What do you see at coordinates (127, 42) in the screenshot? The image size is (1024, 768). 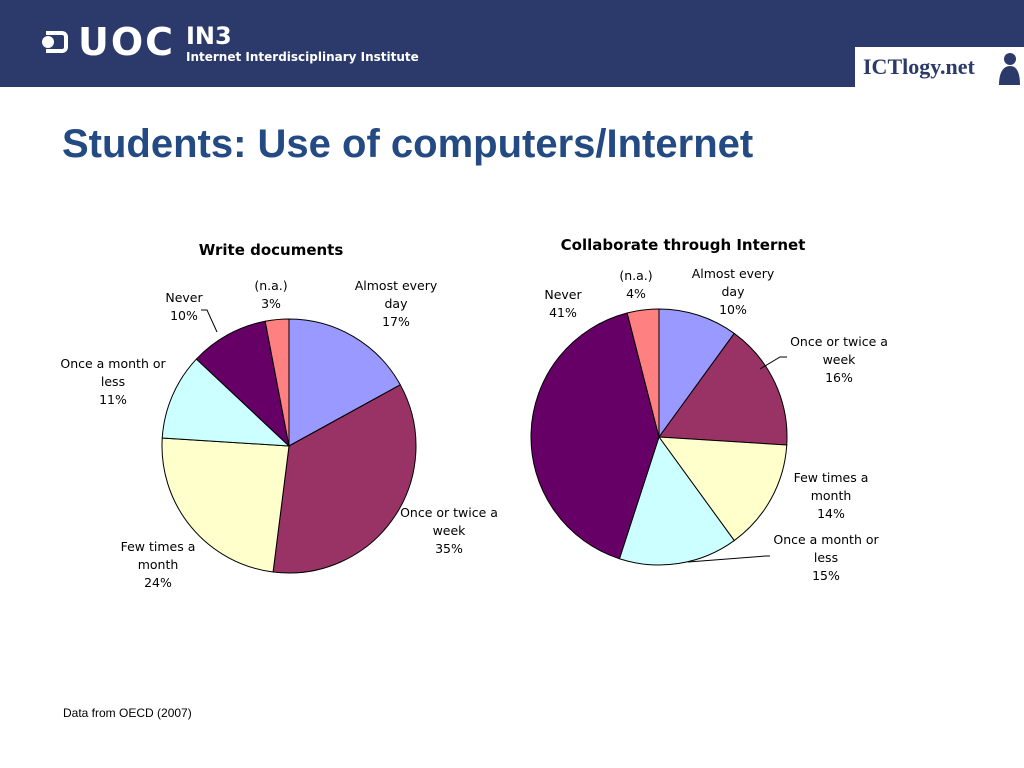 I see `uoc-logo-text: UOC` at bounding box center [127, 42].